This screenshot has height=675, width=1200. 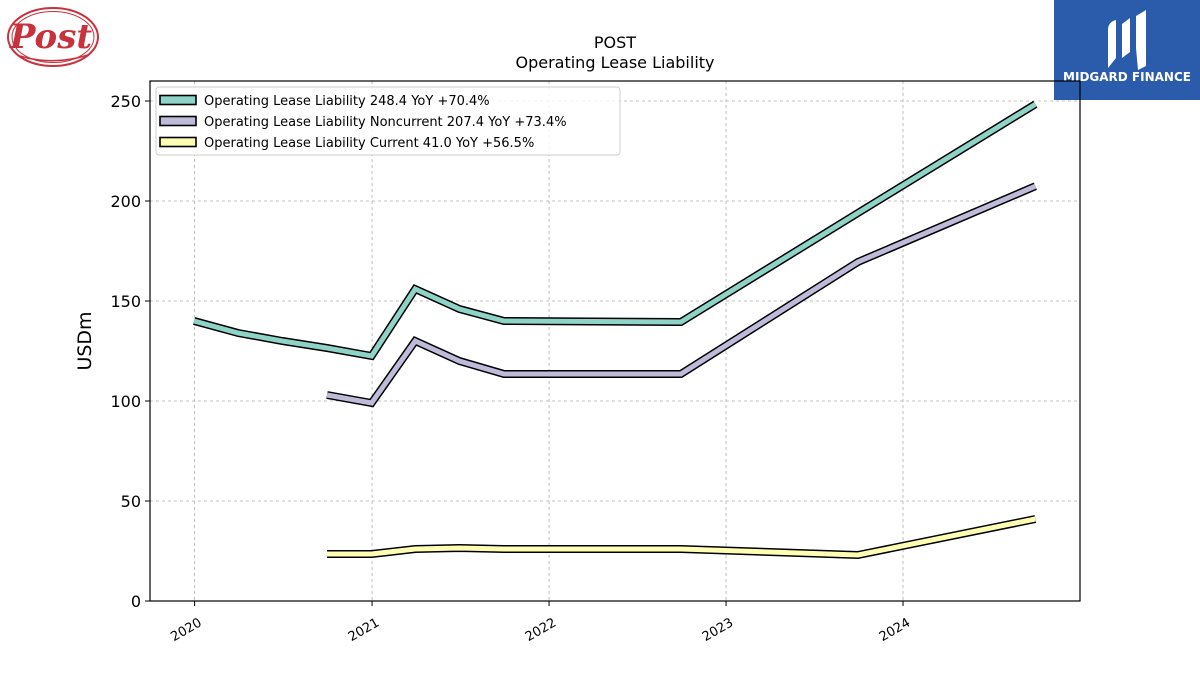 What do you see at coordinates (125, 101) in the screenshot?
I see `y-tick-label: 250` at bounding box center [125, 101].